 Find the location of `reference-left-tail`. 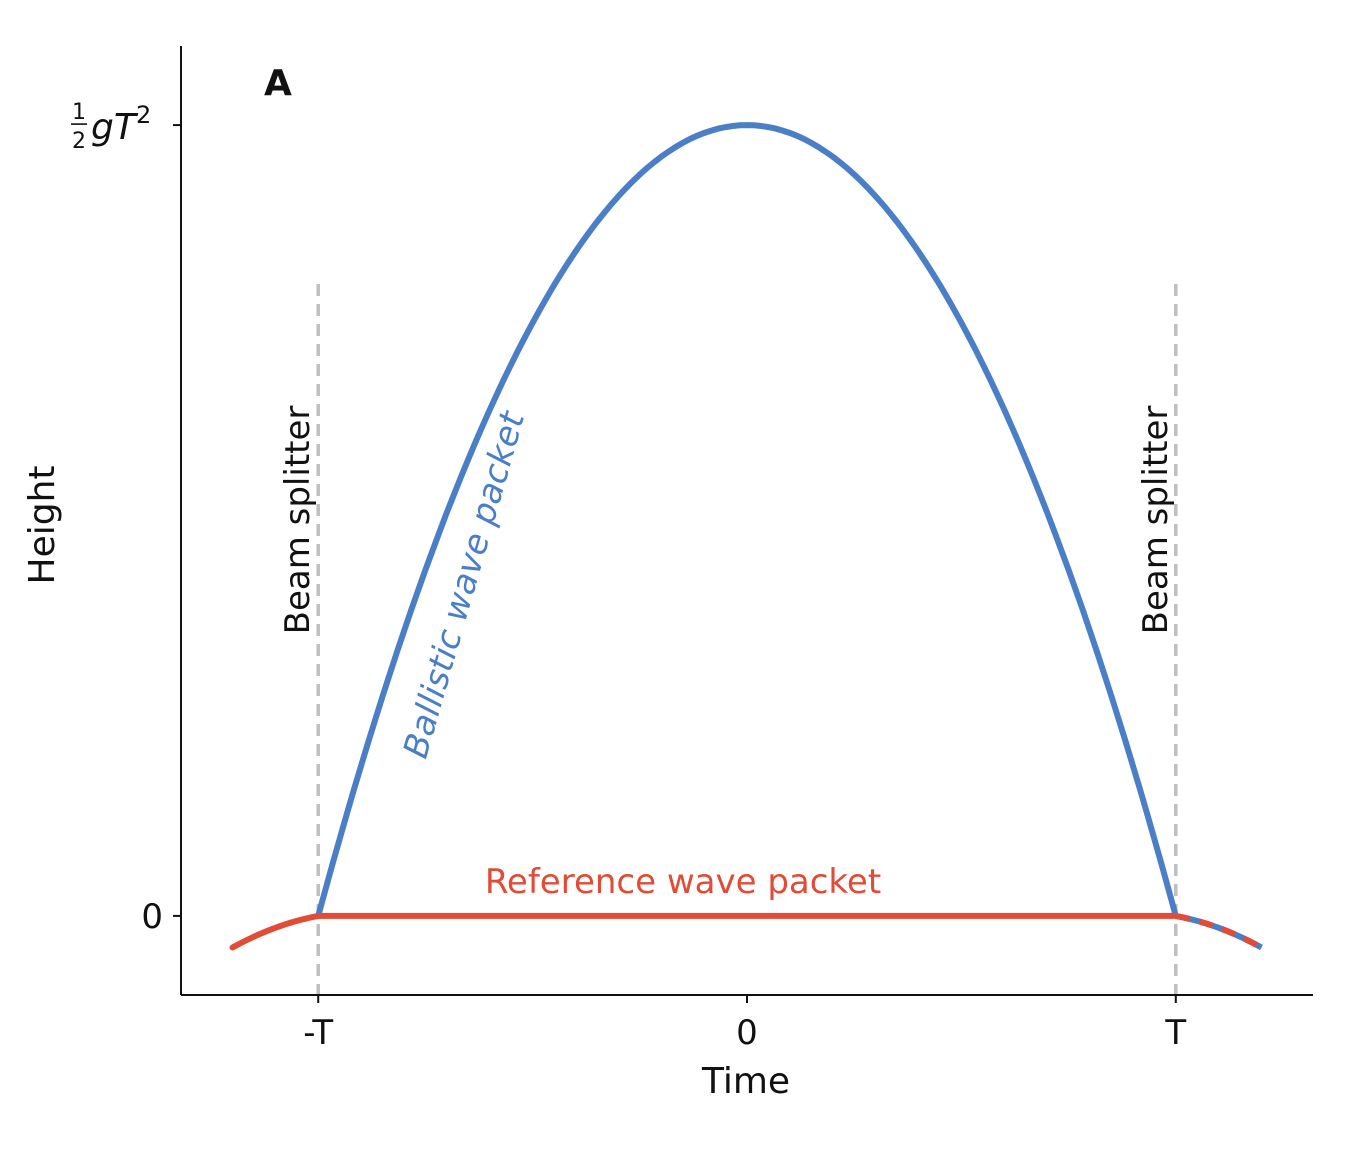

reference-left-tail is located at coordinates (275, 931).